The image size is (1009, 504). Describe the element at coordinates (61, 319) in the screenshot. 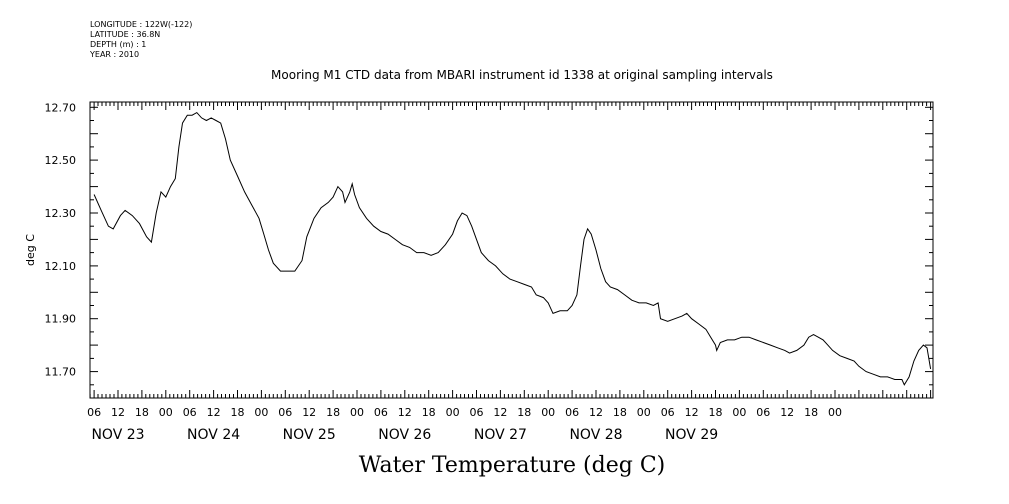

I see `y-tick-label: 11.90` at that location.